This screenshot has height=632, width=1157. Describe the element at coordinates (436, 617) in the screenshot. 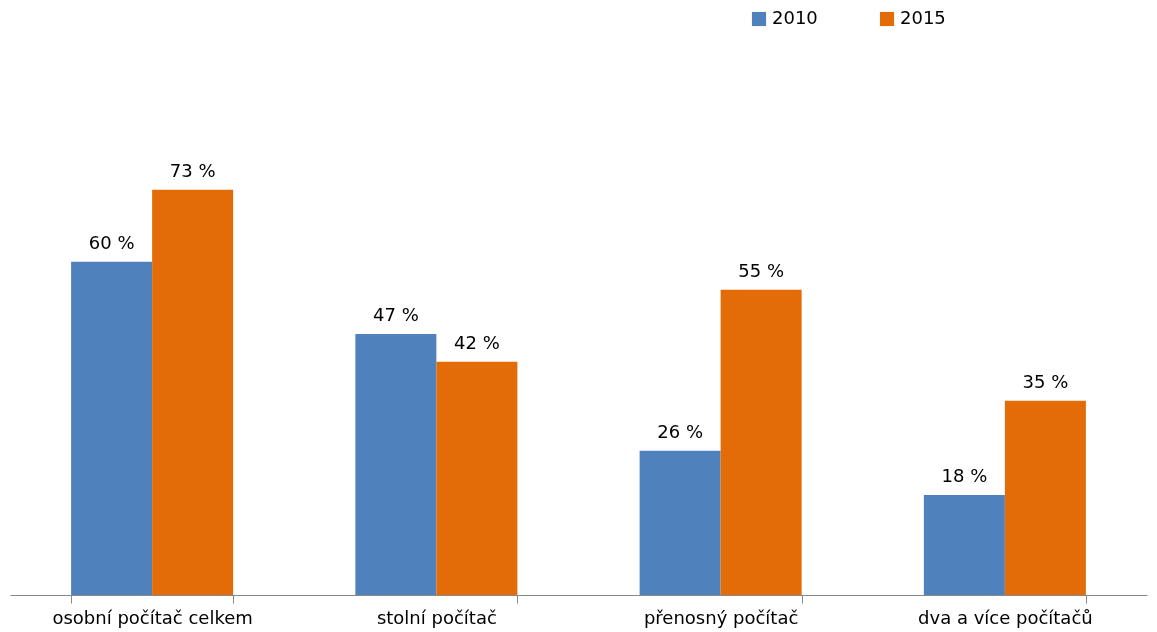

I see `x-tick-label: stolní počítač` at that location.